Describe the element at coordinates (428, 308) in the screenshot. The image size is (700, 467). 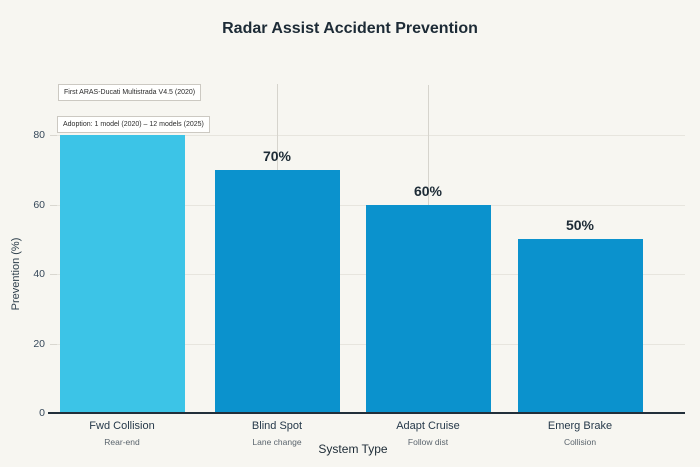
I see `bar-adapt-cruise` at that location.